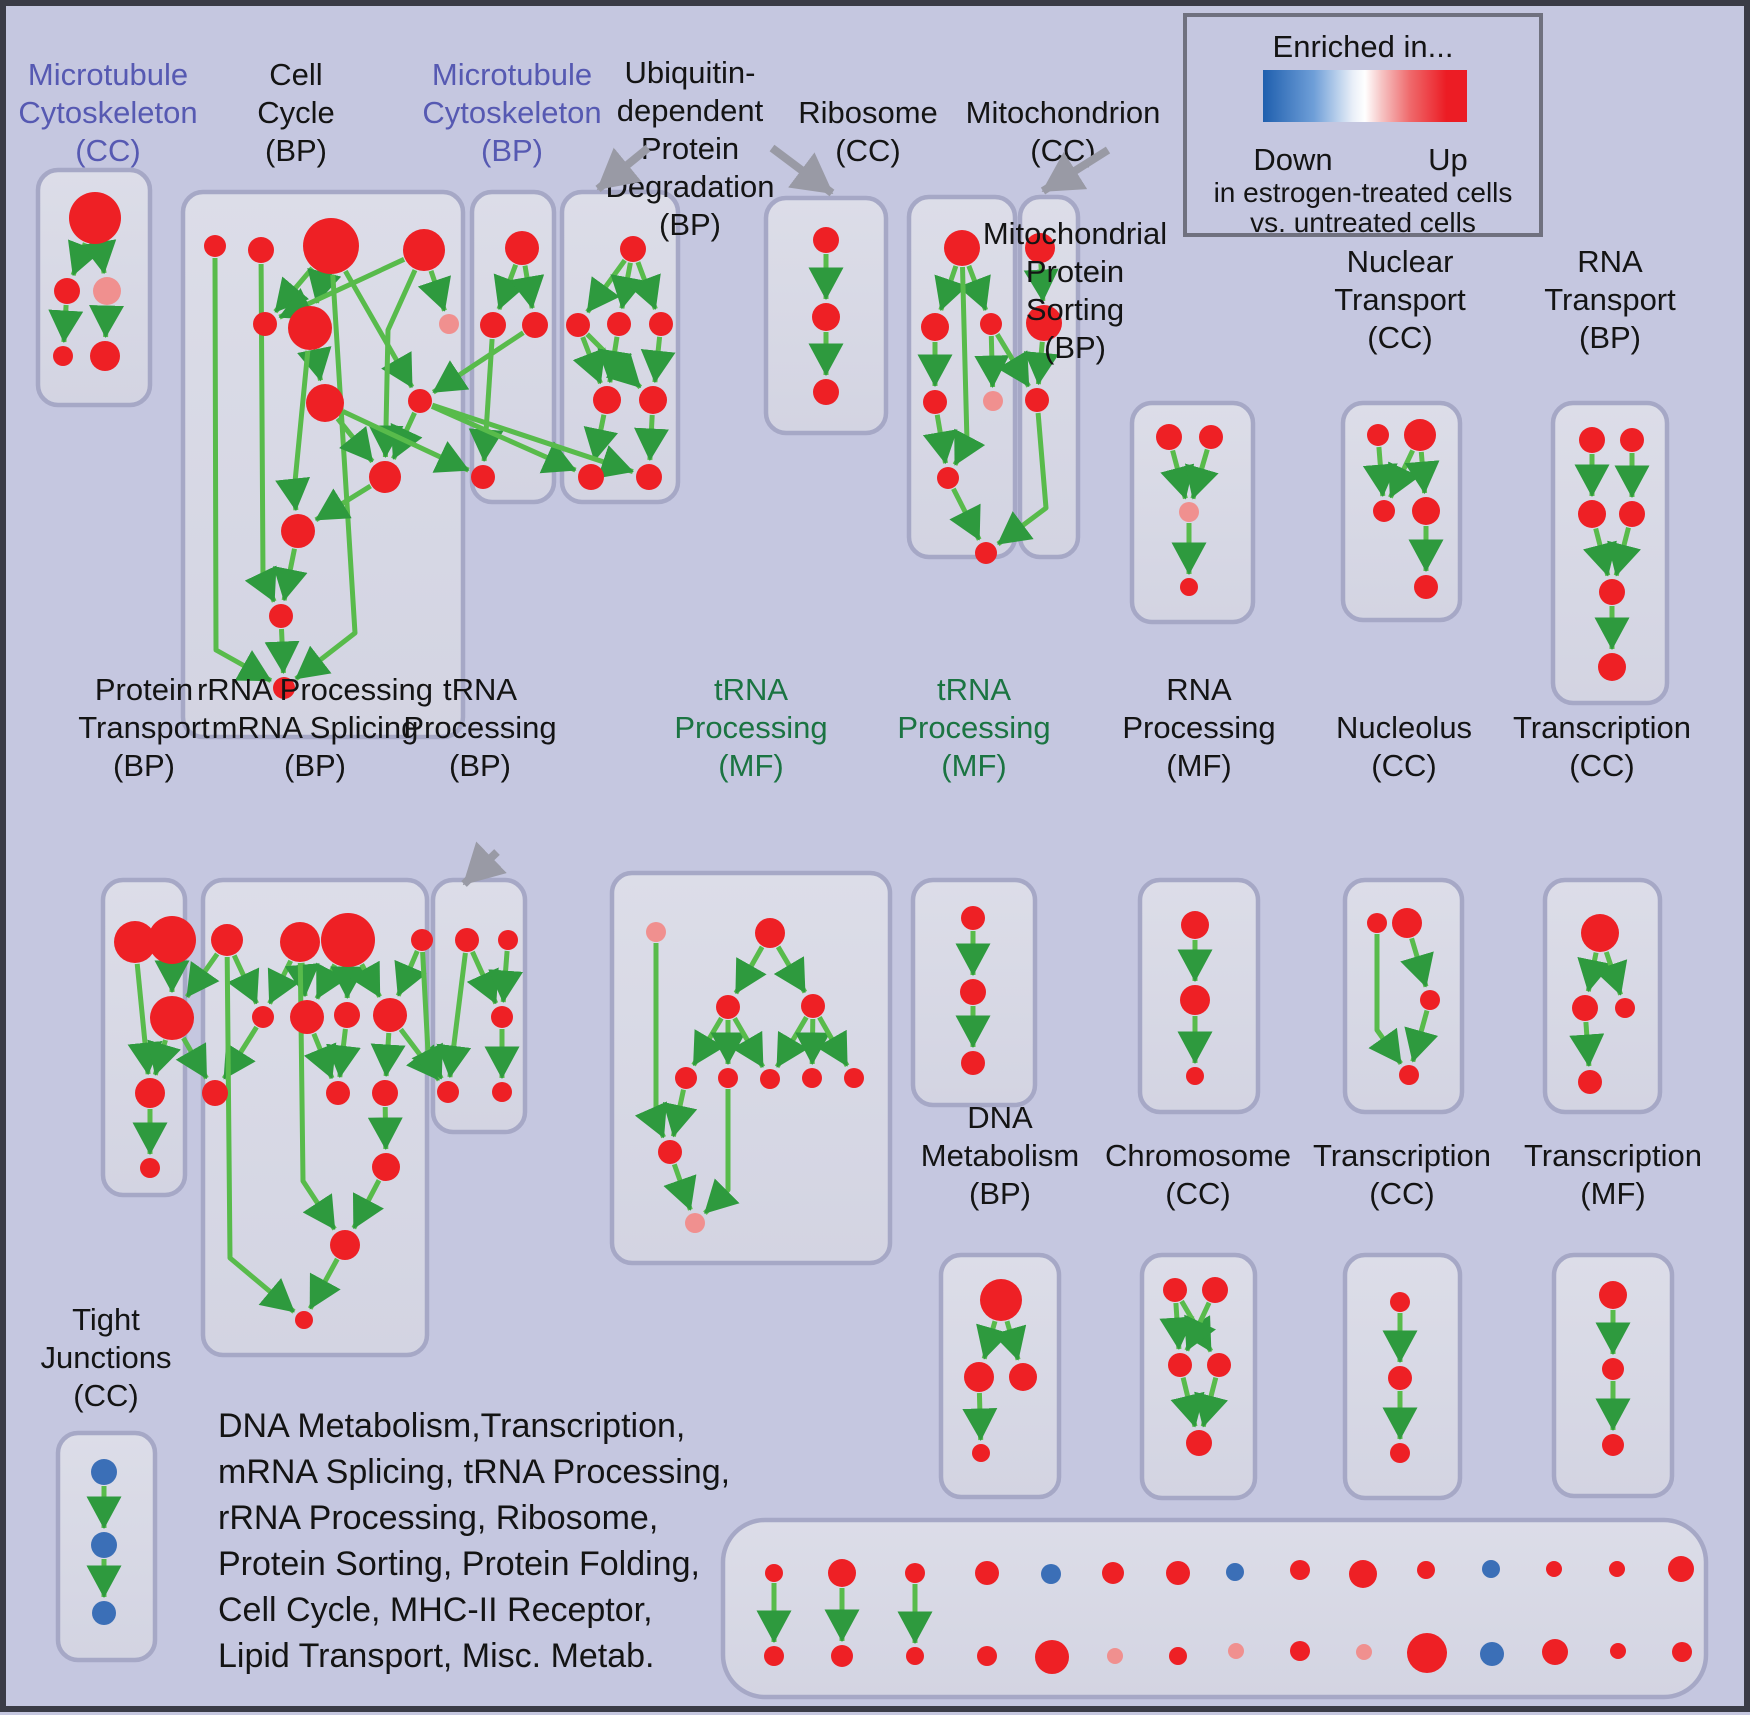 Image resolution: width=1750 pixels, height=1715 pixels. Describe the element at coordinates (367, 1204) in the screenshot. I see `edge-rr11-rr12` at that location.